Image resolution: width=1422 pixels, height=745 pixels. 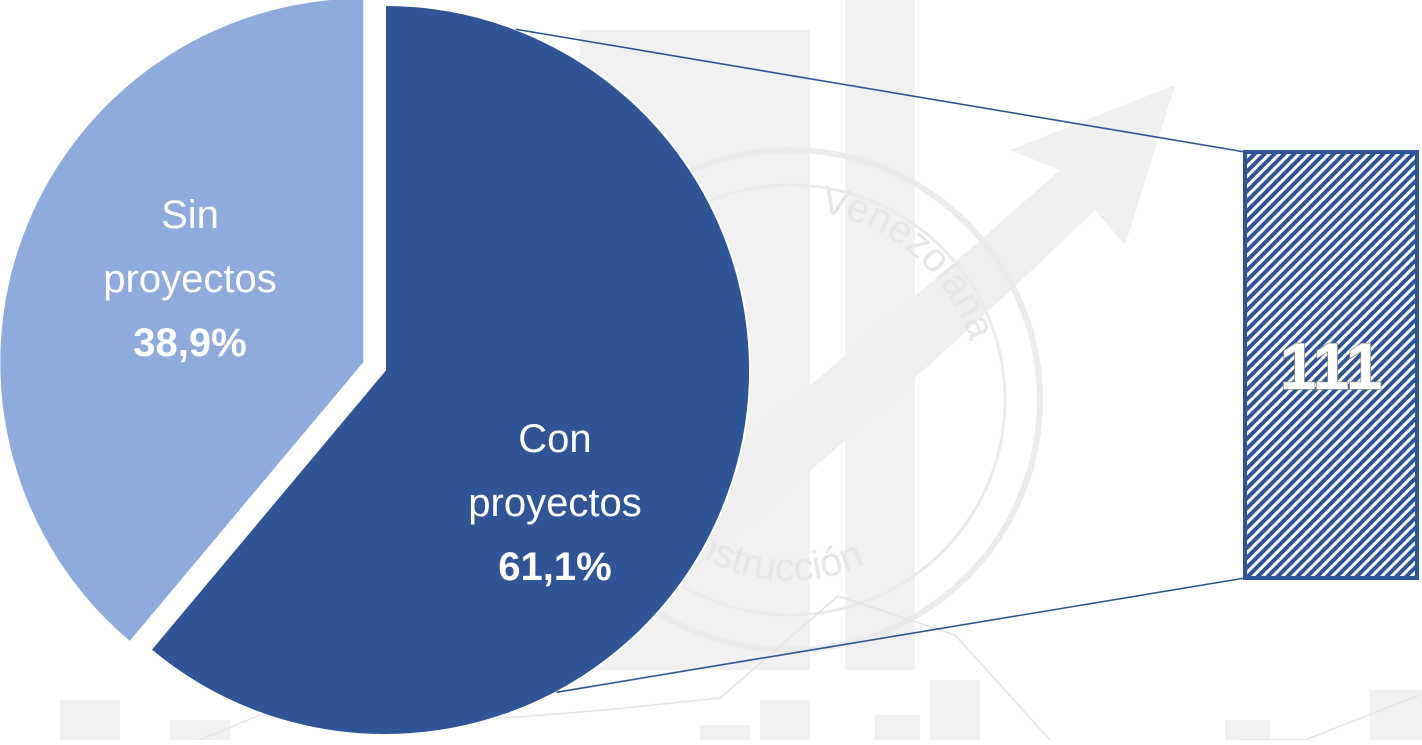 What do you see at coordinates (554, 439) in the screenshot?
I see `slice-category-label: Con` at bounding box center [554, 439].